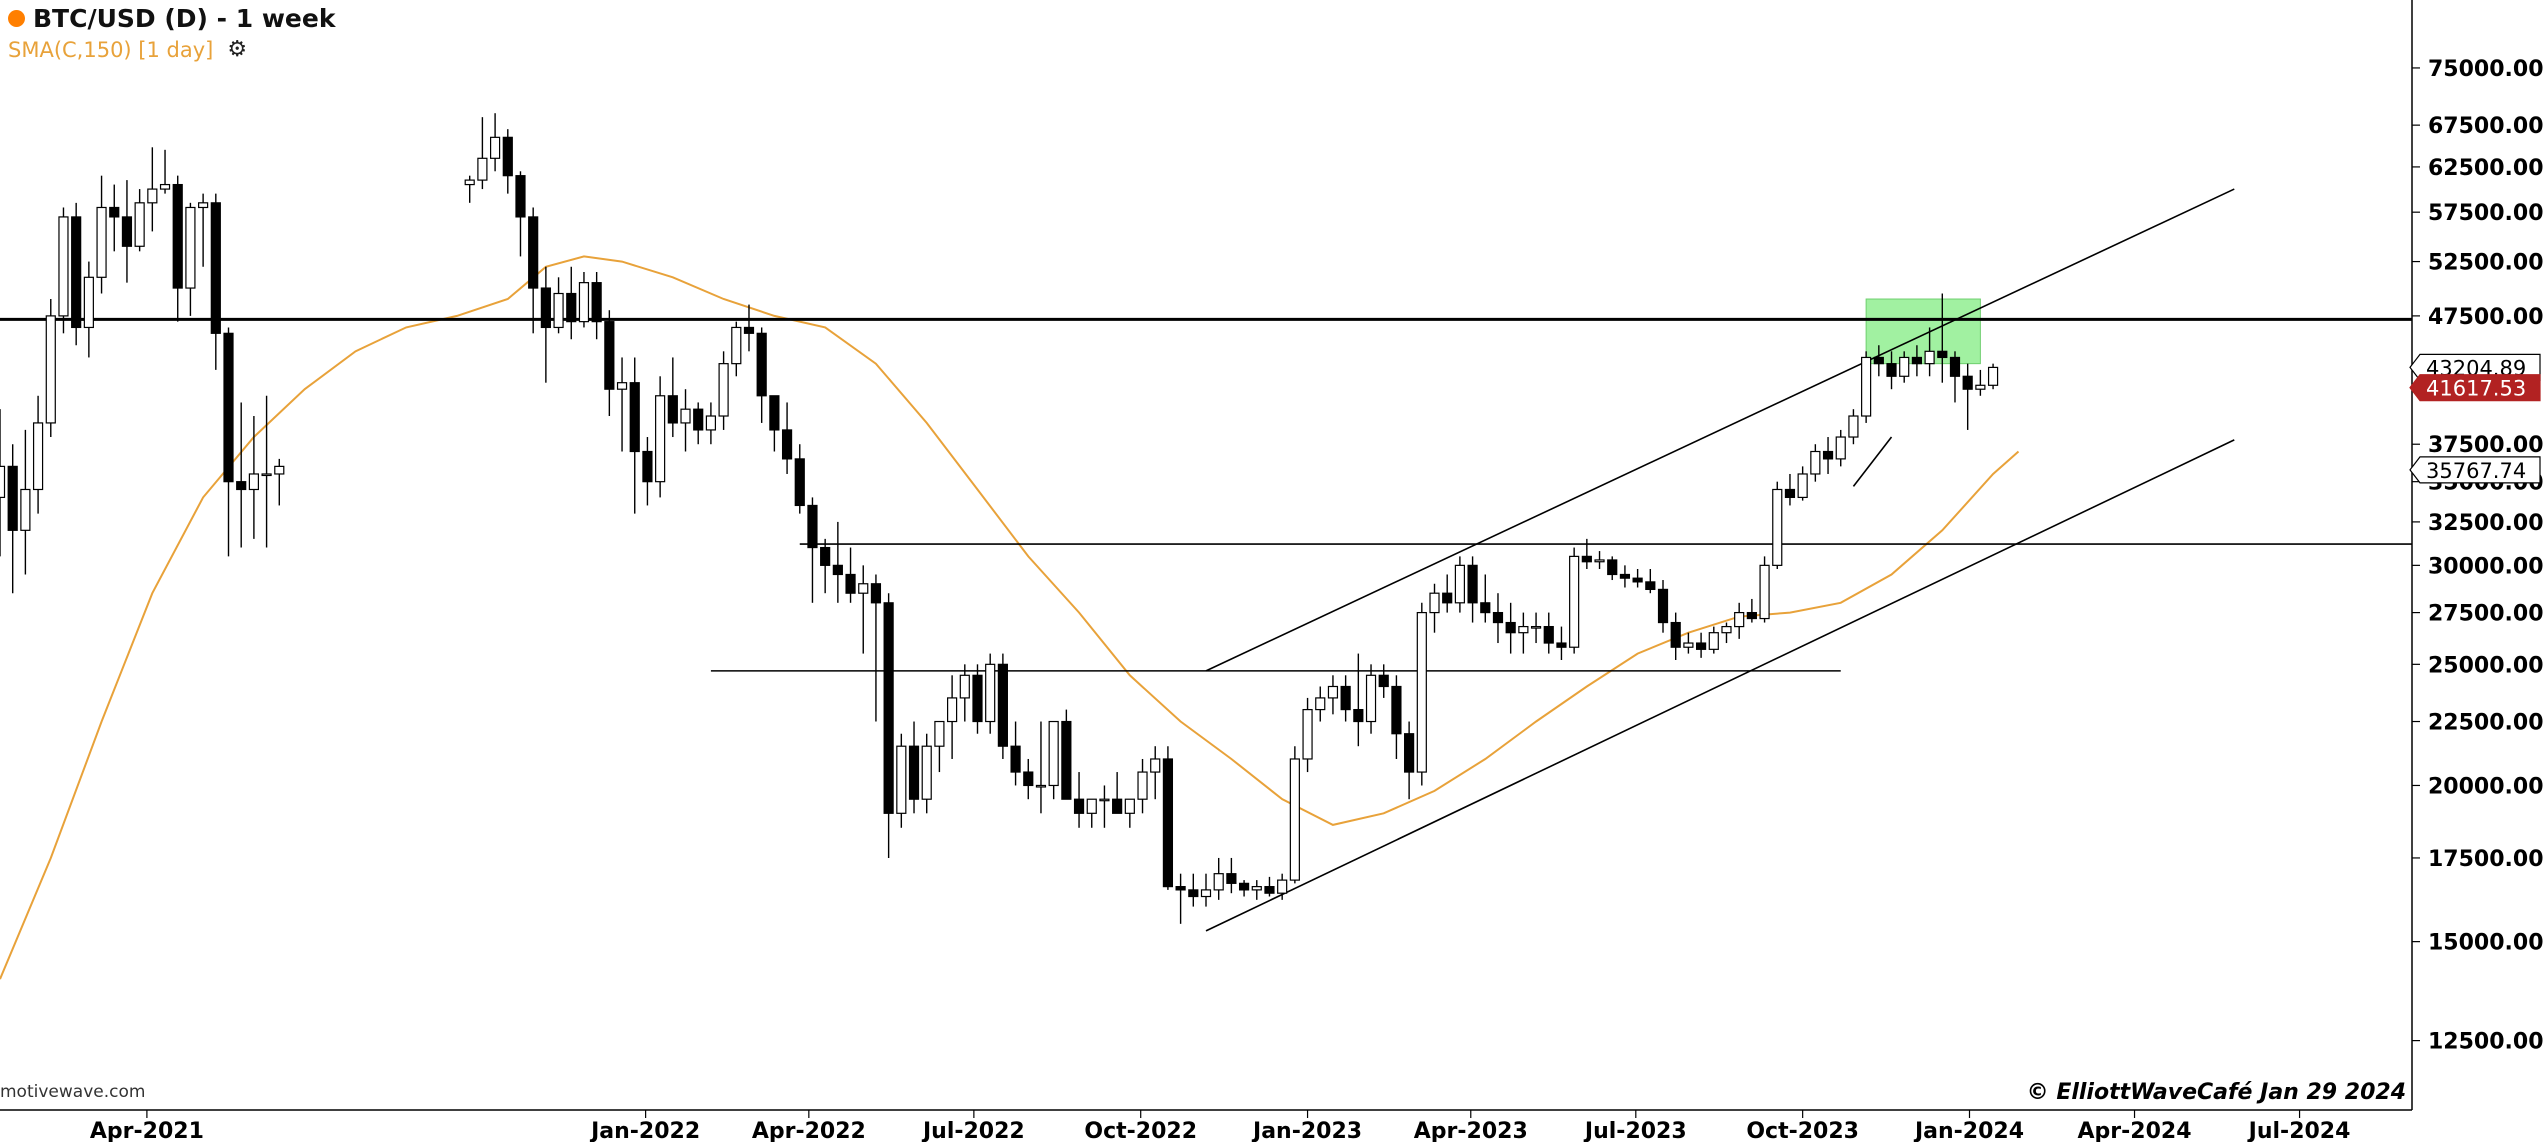 The image size is (2546, 1142). Describe the element at coordinates (2476, 471) in the screenshot. I see `price-label-text: 35767.74` at that location.